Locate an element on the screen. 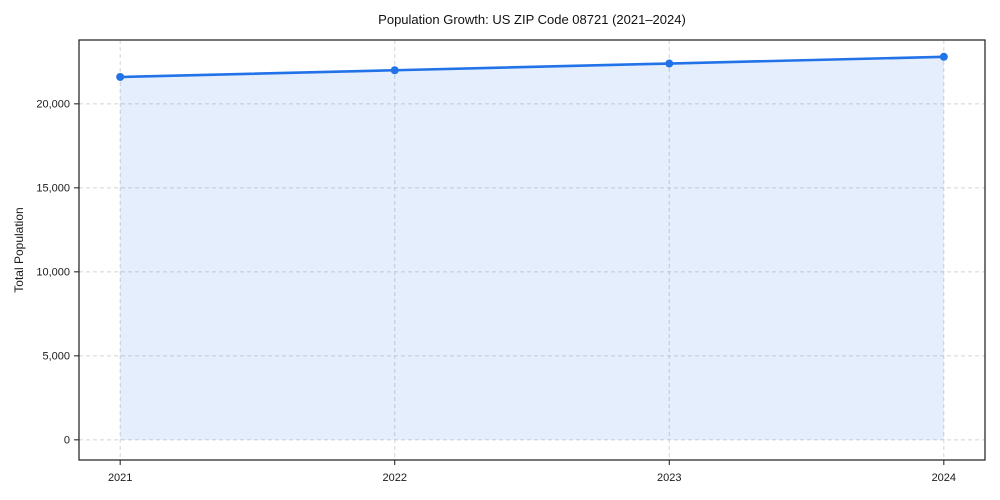 The height and width of the screenshot is (500, 1000). y-tick-label: 20,000 is located at coordinates (53, 105).